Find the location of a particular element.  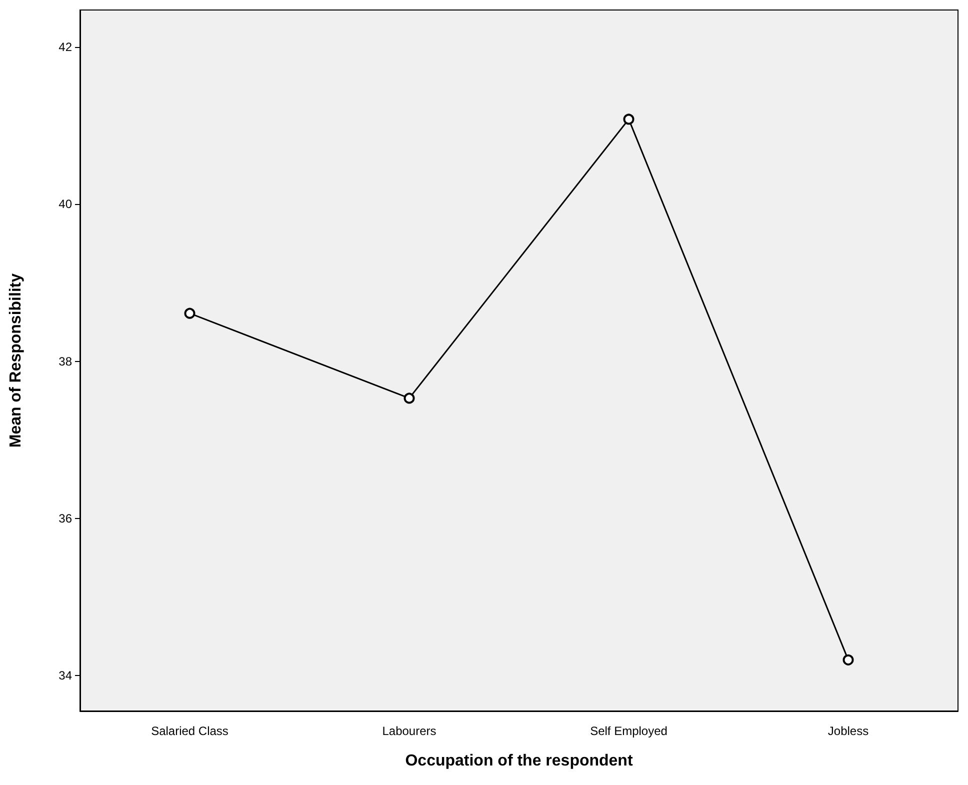

y-tick-label: 34 is located at coordinates (65, 675).